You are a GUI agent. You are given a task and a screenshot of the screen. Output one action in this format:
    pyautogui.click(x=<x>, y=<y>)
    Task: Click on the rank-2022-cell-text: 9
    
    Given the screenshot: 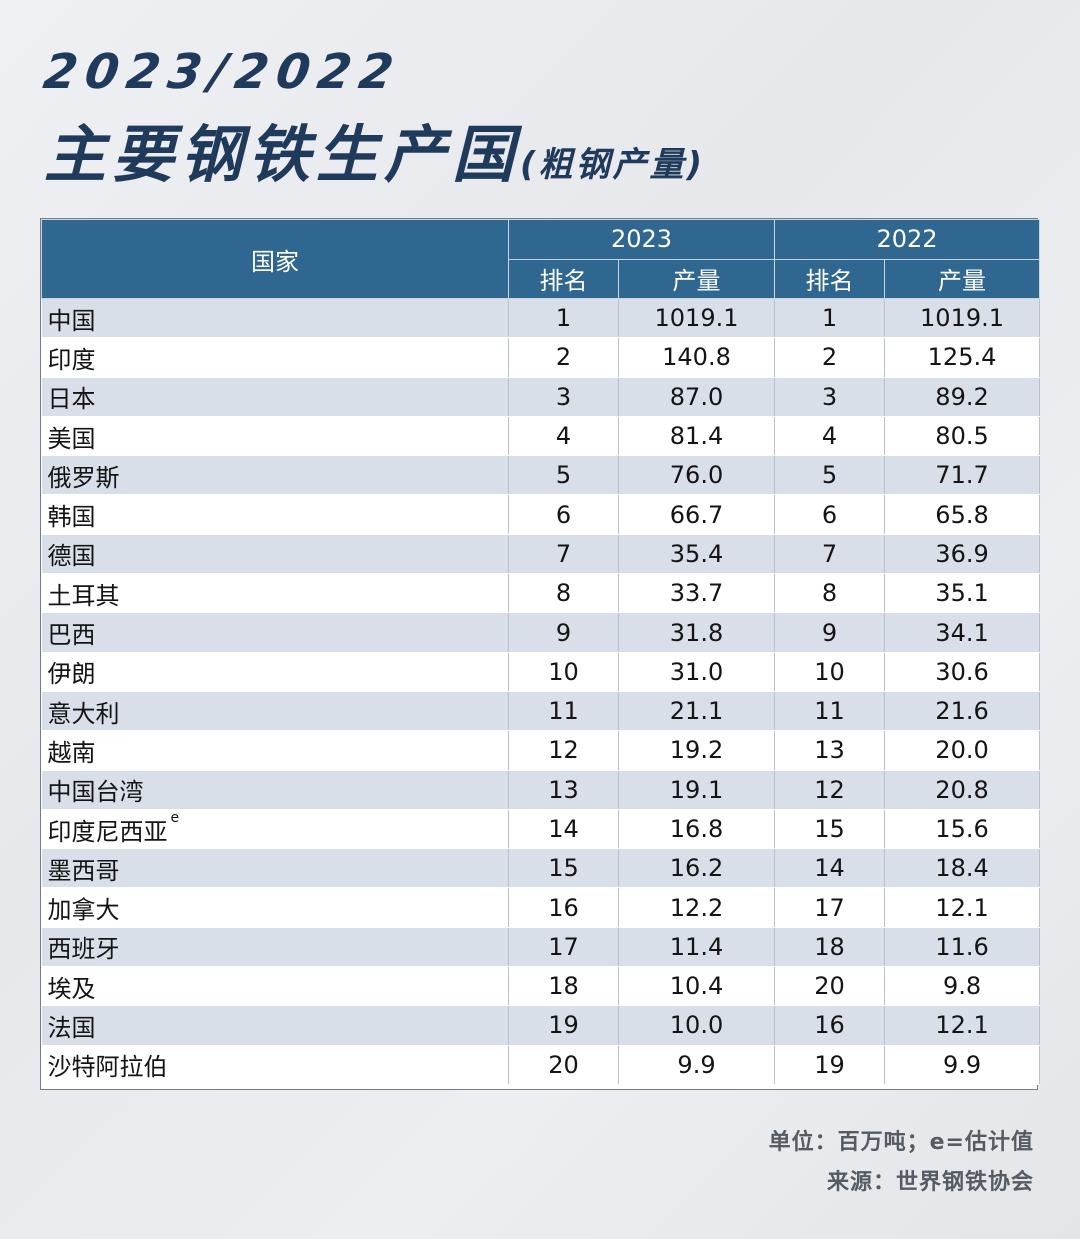 What is the action you would take?
    pyautogui.click(x=829, y=632)
    